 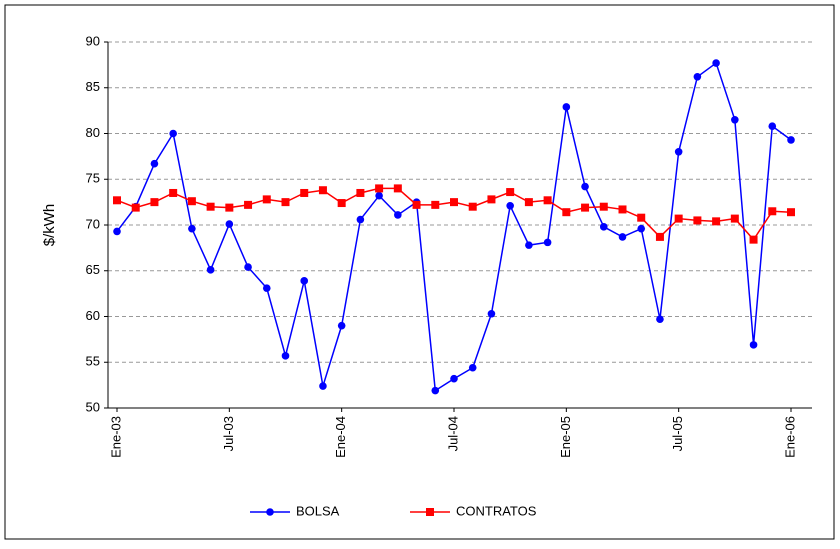 What do you see at coordinates (93, 223) in the screenshot?
I see `y-tick-label: 70` at bounding box center [93, 223].